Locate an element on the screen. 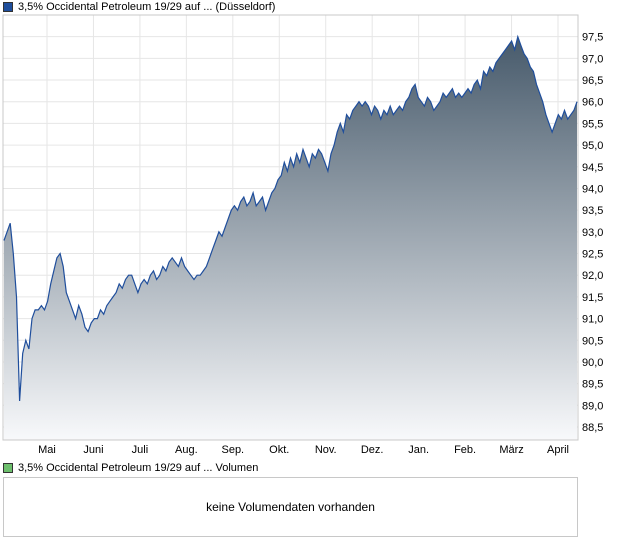 Image resolution: width=620 pixels, height=546 pixels. y-tick-label: 90,0 is located at coordinates (592, 363).